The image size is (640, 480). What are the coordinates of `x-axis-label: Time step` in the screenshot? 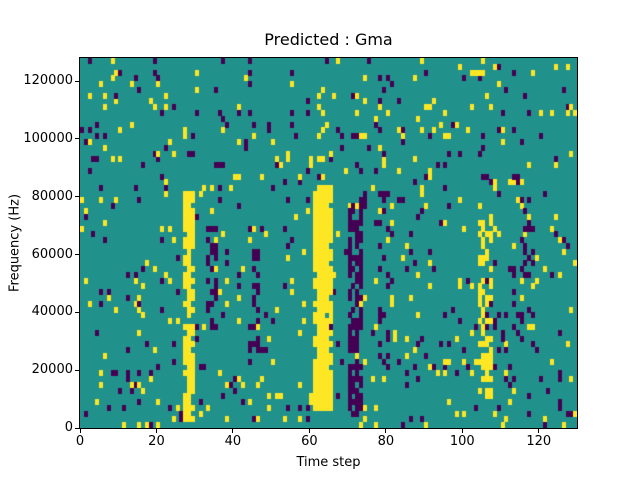 It's located at (328, 462).